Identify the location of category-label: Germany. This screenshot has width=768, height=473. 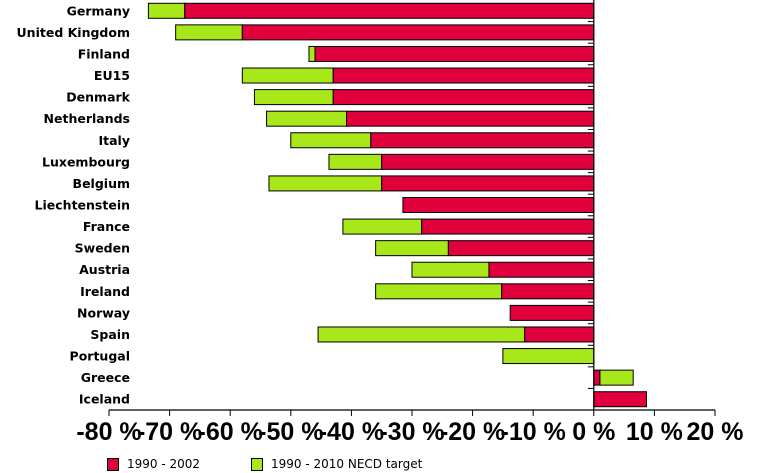
(98, 10).